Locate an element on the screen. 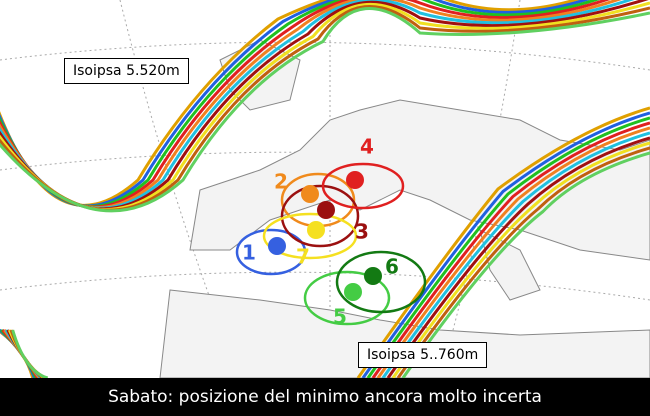 This screenshot has height=416, width=650. minimum-label: 7 is located at coordinates (303, 257).